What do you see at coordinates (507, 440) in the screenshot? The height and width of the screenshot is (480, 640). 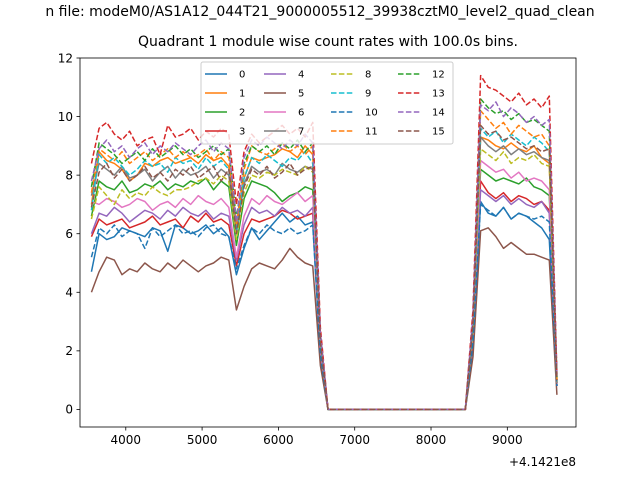 I see `x-tick-label: 9000` at bounding box center [507, 440].